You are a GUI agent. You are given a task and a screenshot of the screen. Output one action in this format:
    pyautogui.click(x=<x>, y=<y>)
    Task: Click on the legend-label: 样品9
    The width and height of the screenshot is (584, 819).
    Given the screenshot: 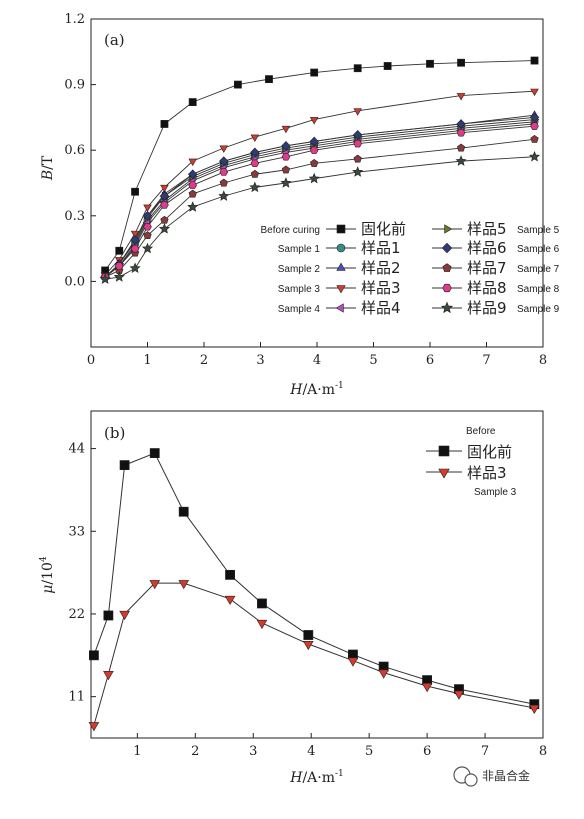 What is the action you would take?
    pyautogui.click(x=487, y=308)
    